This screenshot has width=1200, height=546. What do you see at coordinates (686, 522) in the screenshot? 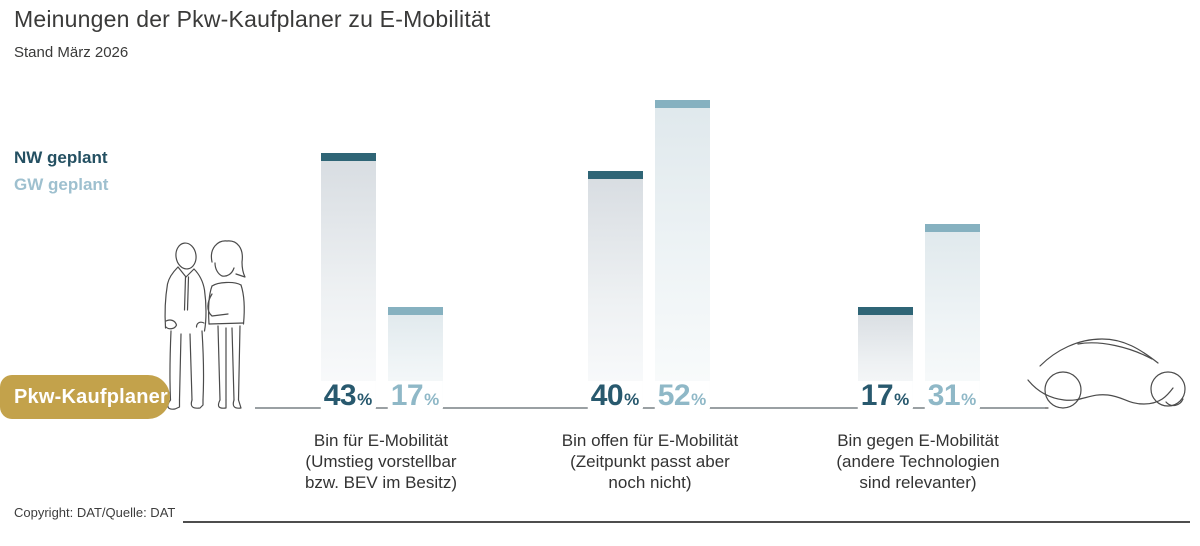
I see `footer-rule` at bounding box center [686, 522].